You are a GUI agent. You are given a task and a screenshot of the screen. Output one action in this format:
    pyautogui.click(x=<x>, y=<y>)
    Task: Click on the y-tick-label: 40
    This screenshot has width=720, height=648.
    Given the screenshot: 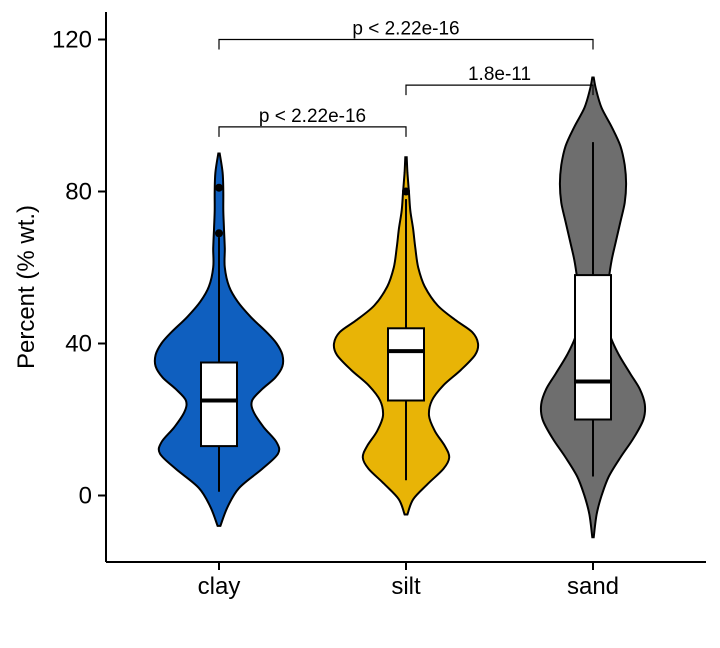 What is the action you would take?
    pyautogui.click(x=78, y=344)
    